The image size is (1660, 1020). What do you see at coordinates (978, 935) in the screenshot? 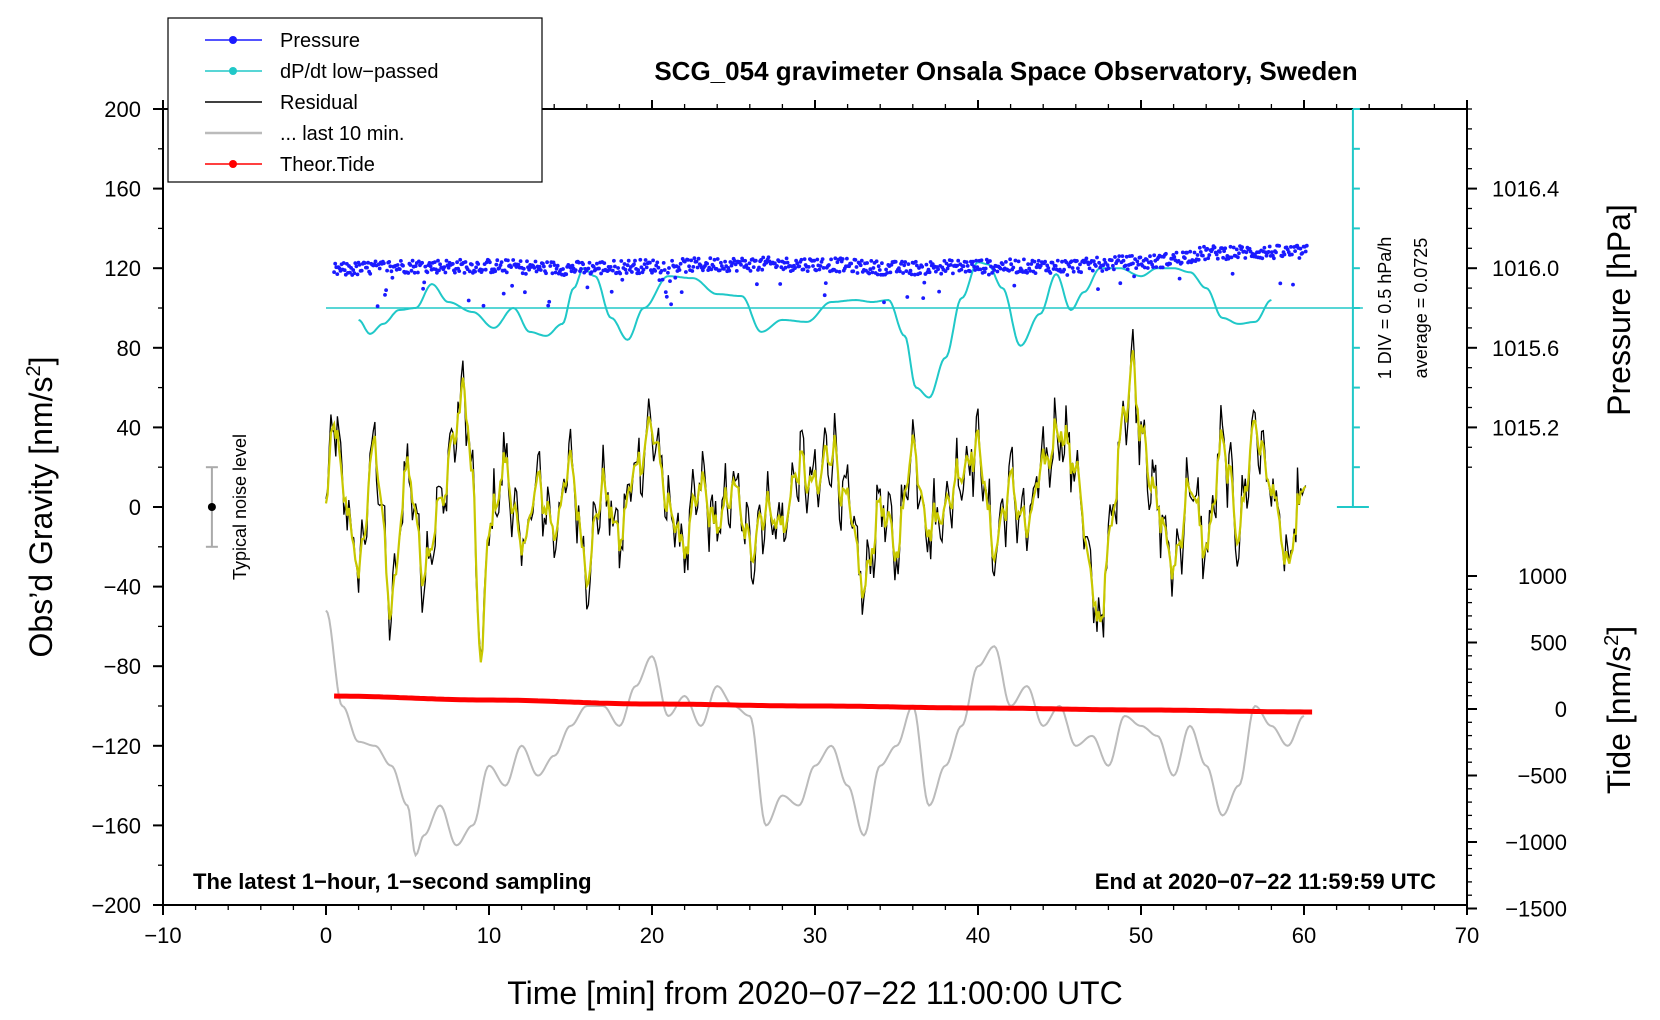
I see `x-tick-label: 40` at bounding box center [978, 935].